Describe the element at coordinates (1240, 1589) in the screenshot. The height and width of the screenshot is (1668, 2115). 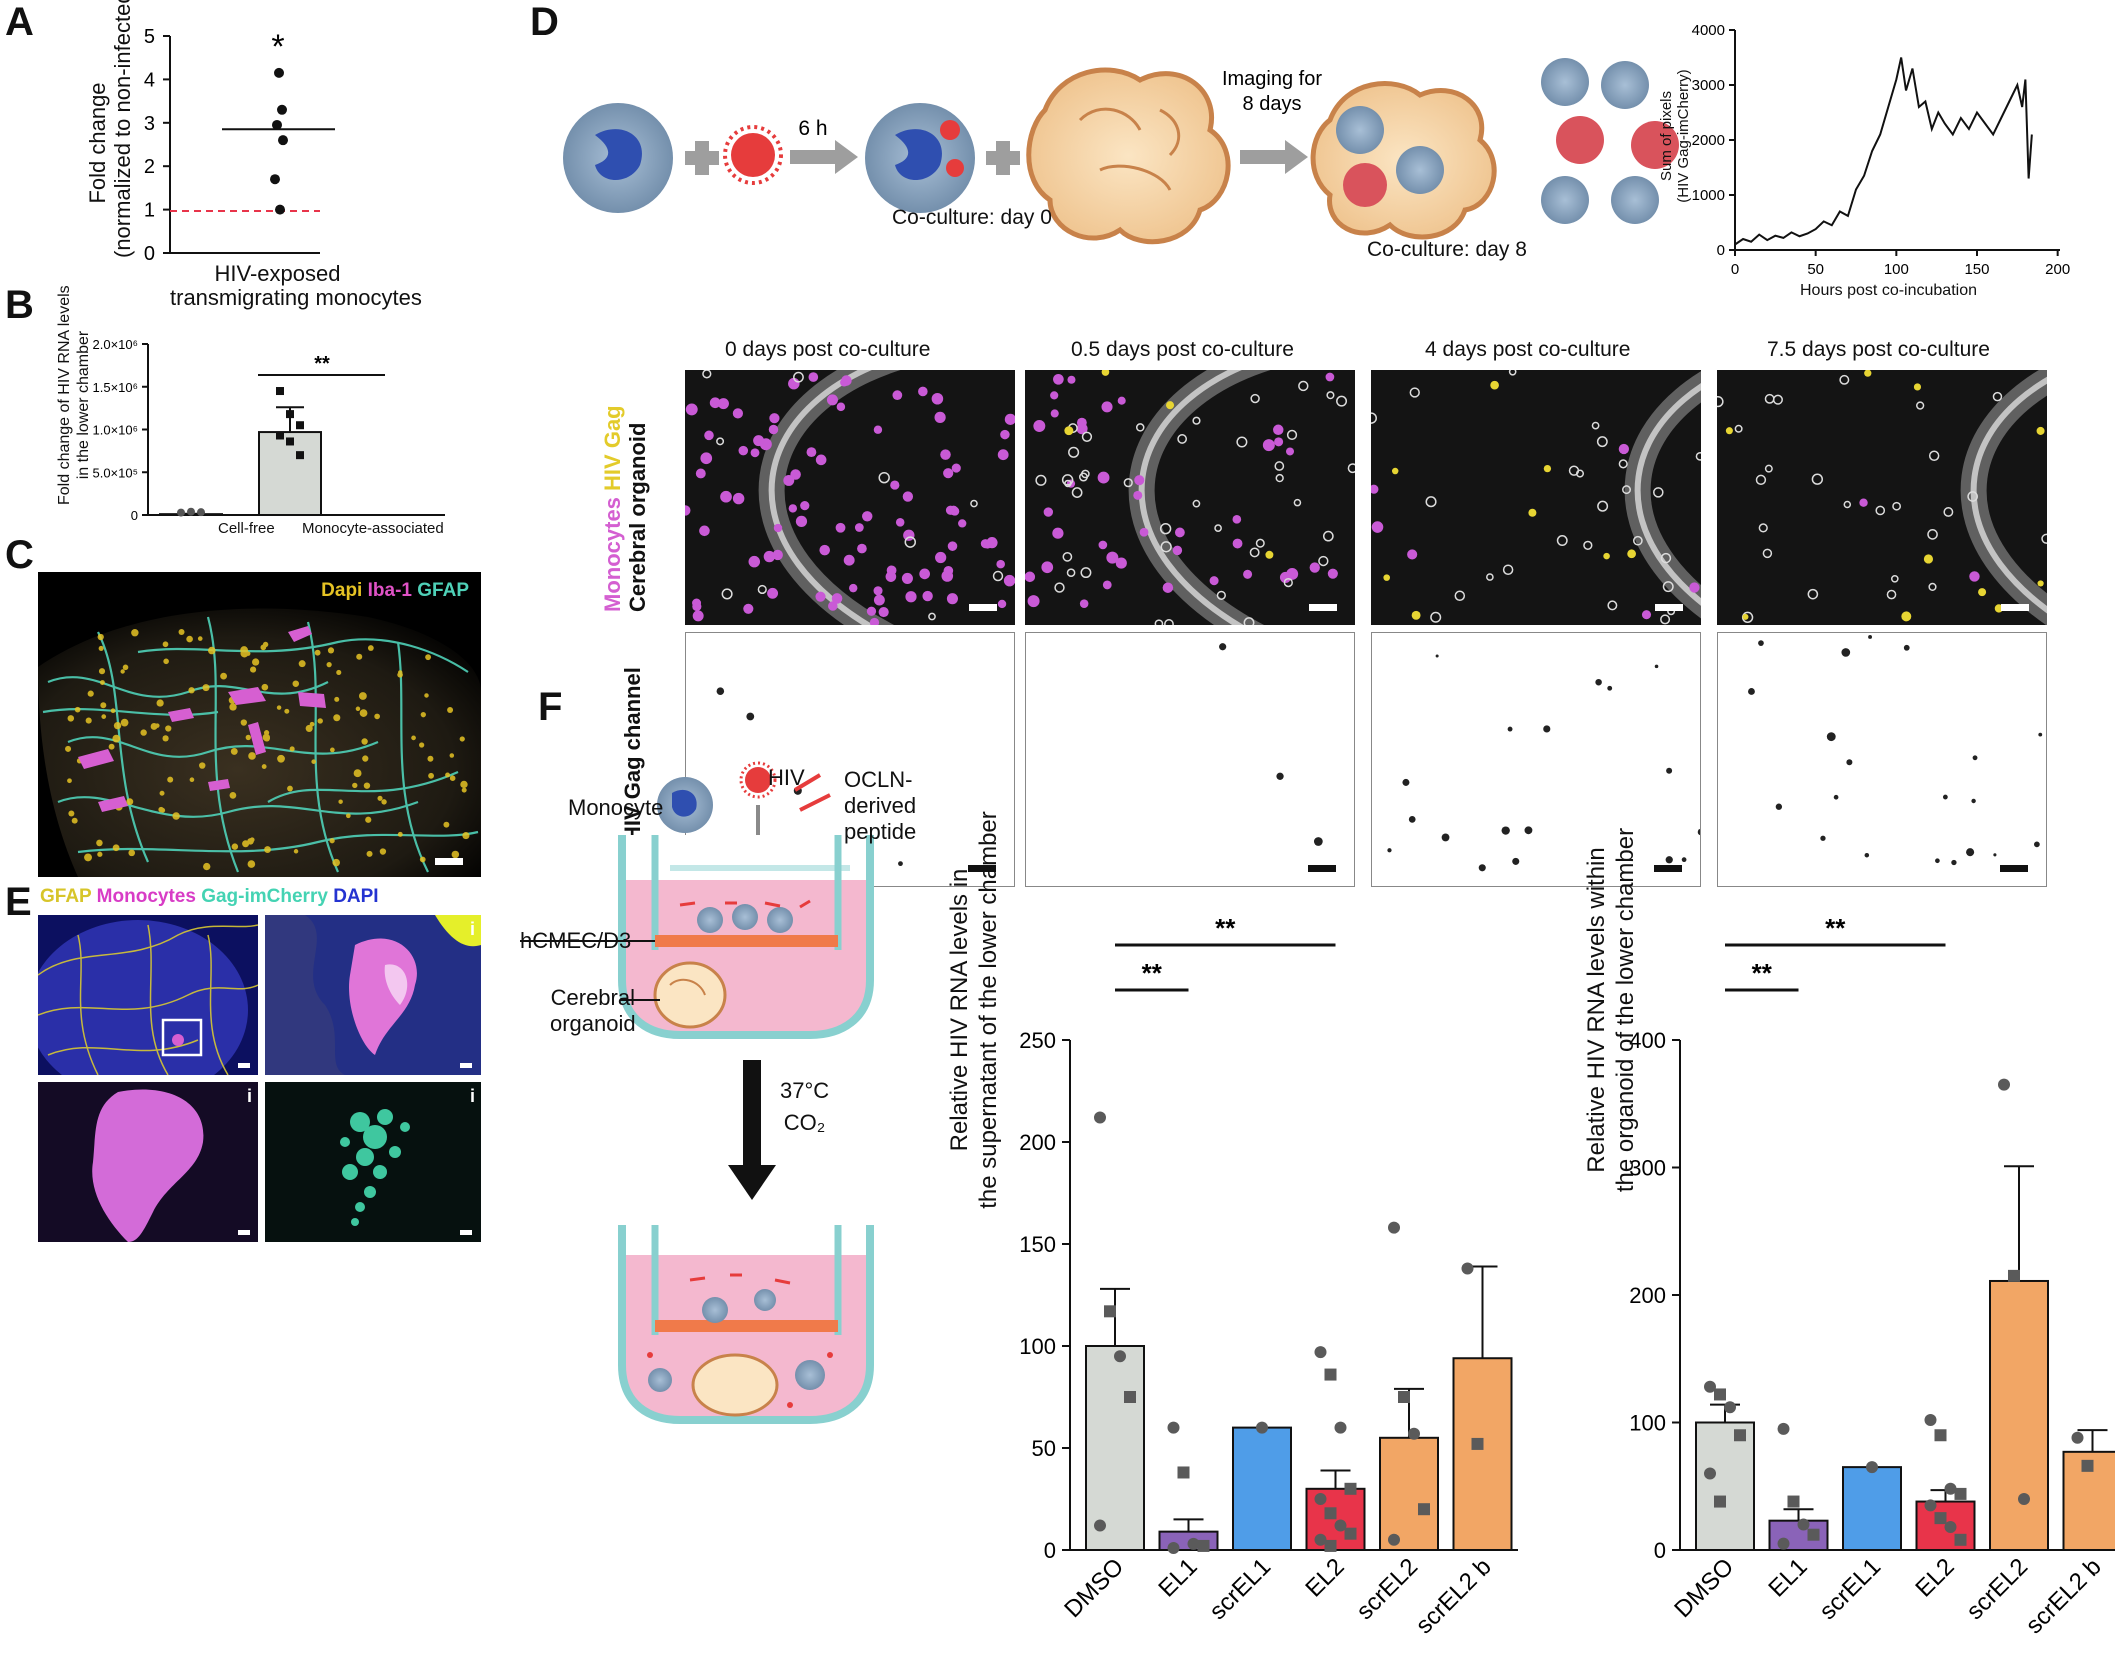
I see `x-tick-label: scrEL1` at that location.